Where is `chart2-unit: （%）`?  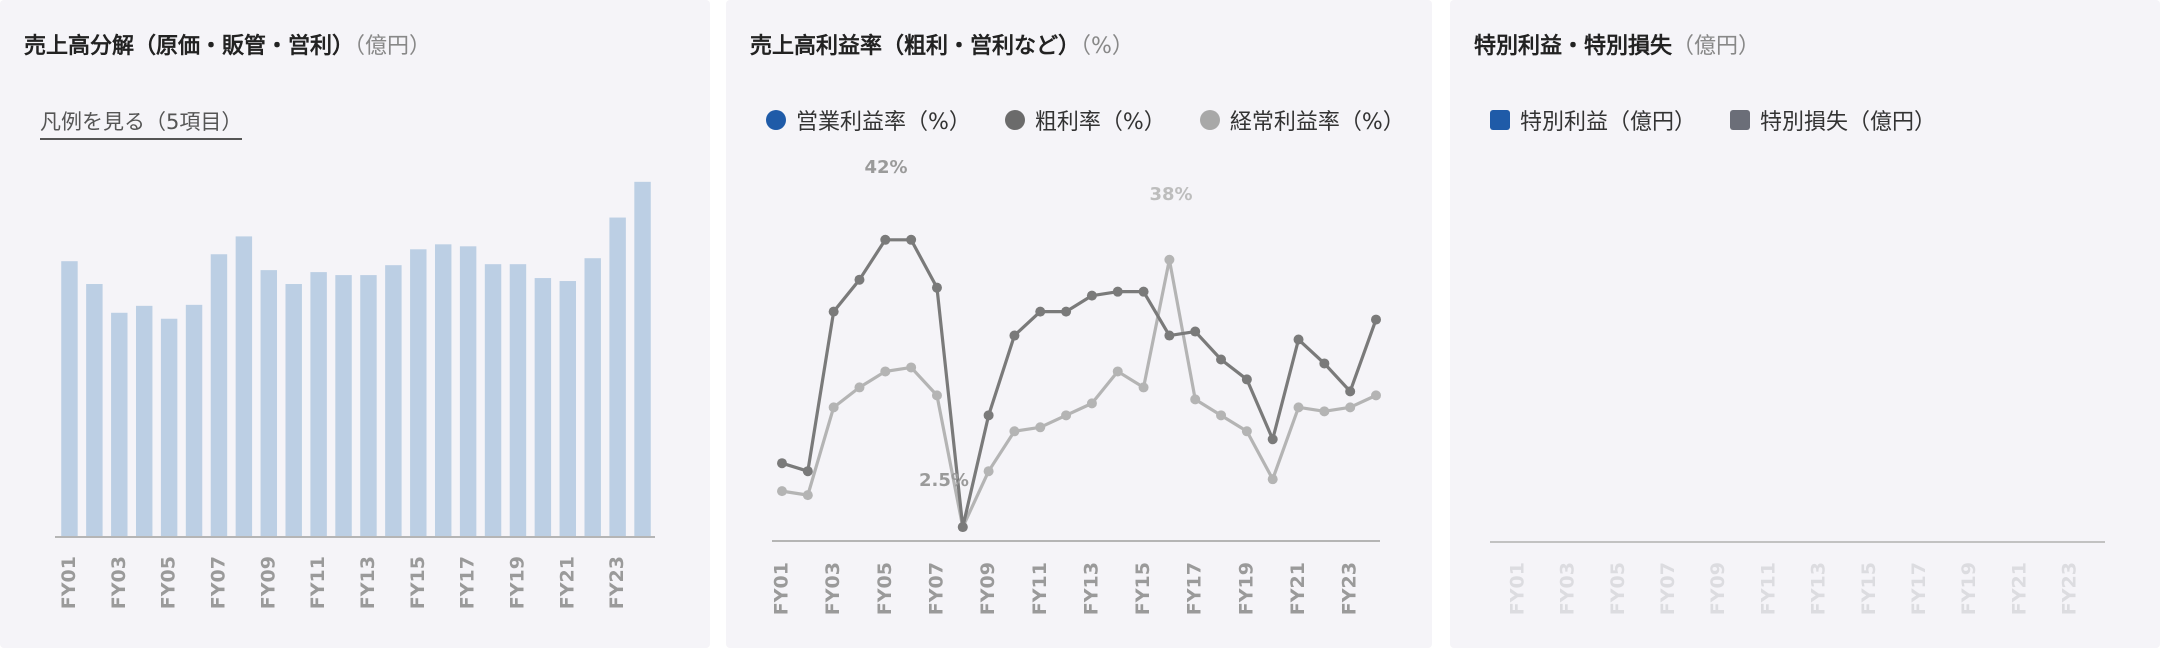
chart2-unit: （%） is located at coordinates (1107, 46).